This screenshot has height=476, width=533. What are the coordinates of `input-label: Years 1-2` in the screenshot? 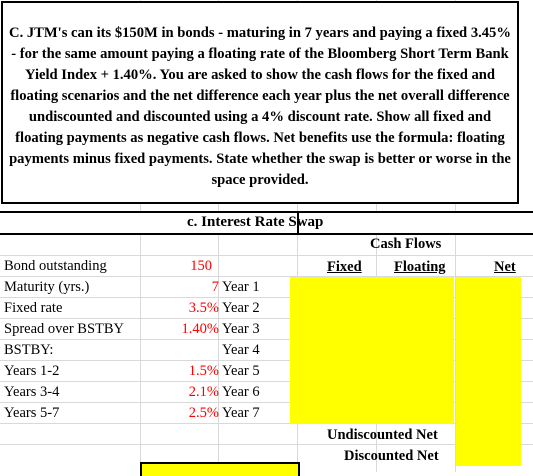 It's located at (32, 371).